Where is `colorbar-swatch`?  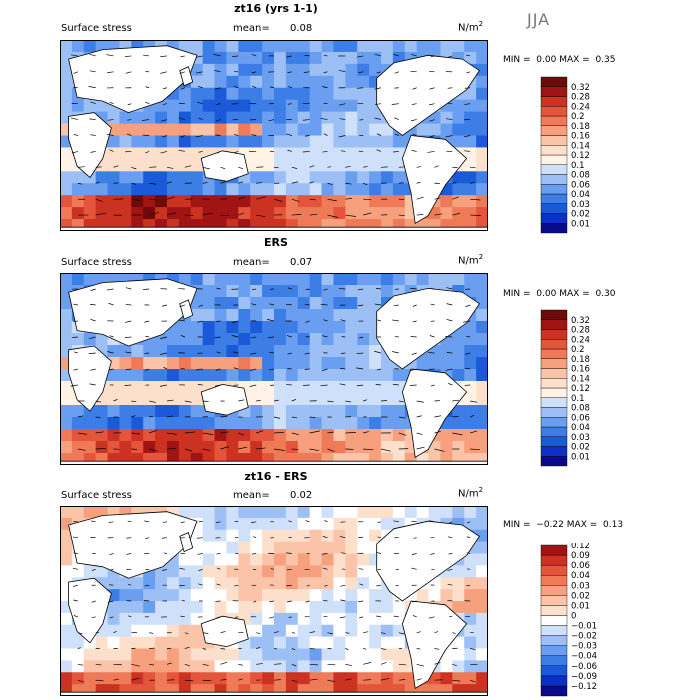
colorbar-swatch is located at coordinates (554, 91).